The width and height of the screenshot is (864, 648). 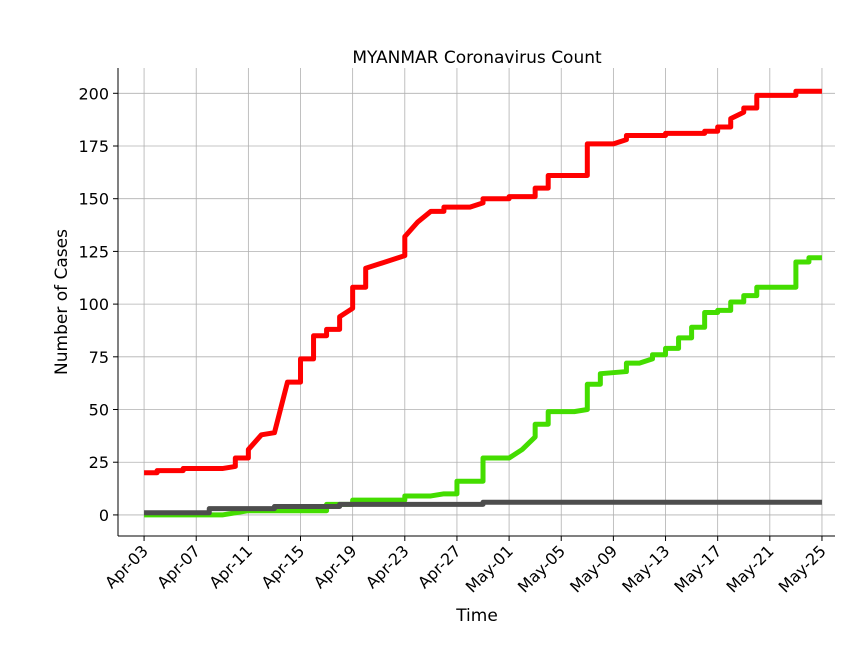 I want to click on x-axis-label: Time, so click(x=476, y=616).